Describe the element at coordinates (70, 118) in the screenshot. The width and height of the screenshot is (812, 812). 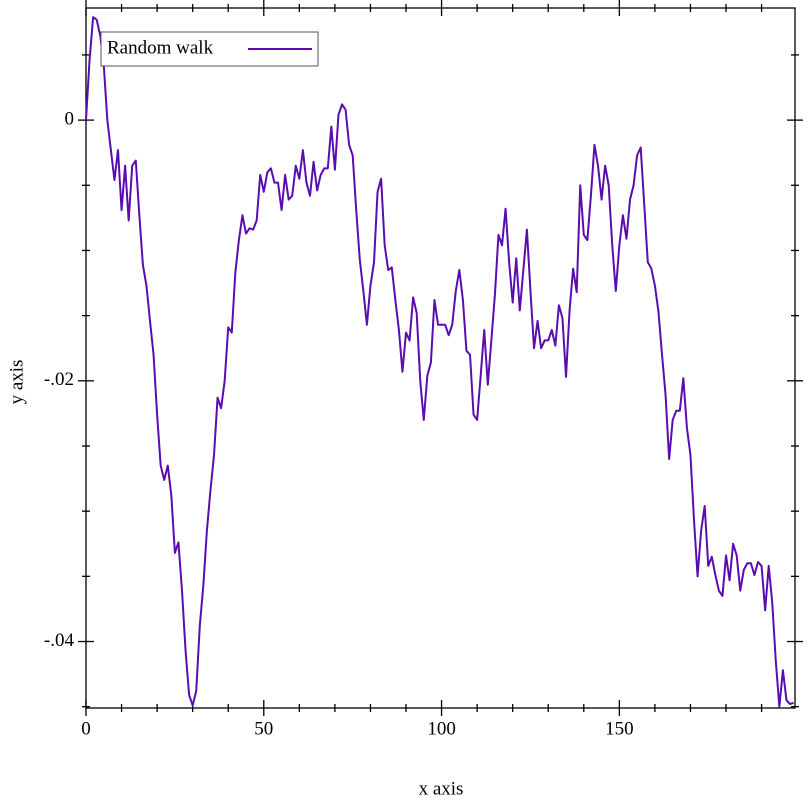
I see `y-tick-label: 0` at that location.